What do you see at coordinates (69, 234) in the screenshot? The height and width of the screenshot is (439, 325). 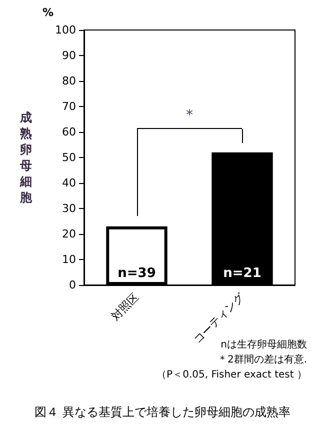 I see `y-tick-label: 20` at bounding box center [69, 234].